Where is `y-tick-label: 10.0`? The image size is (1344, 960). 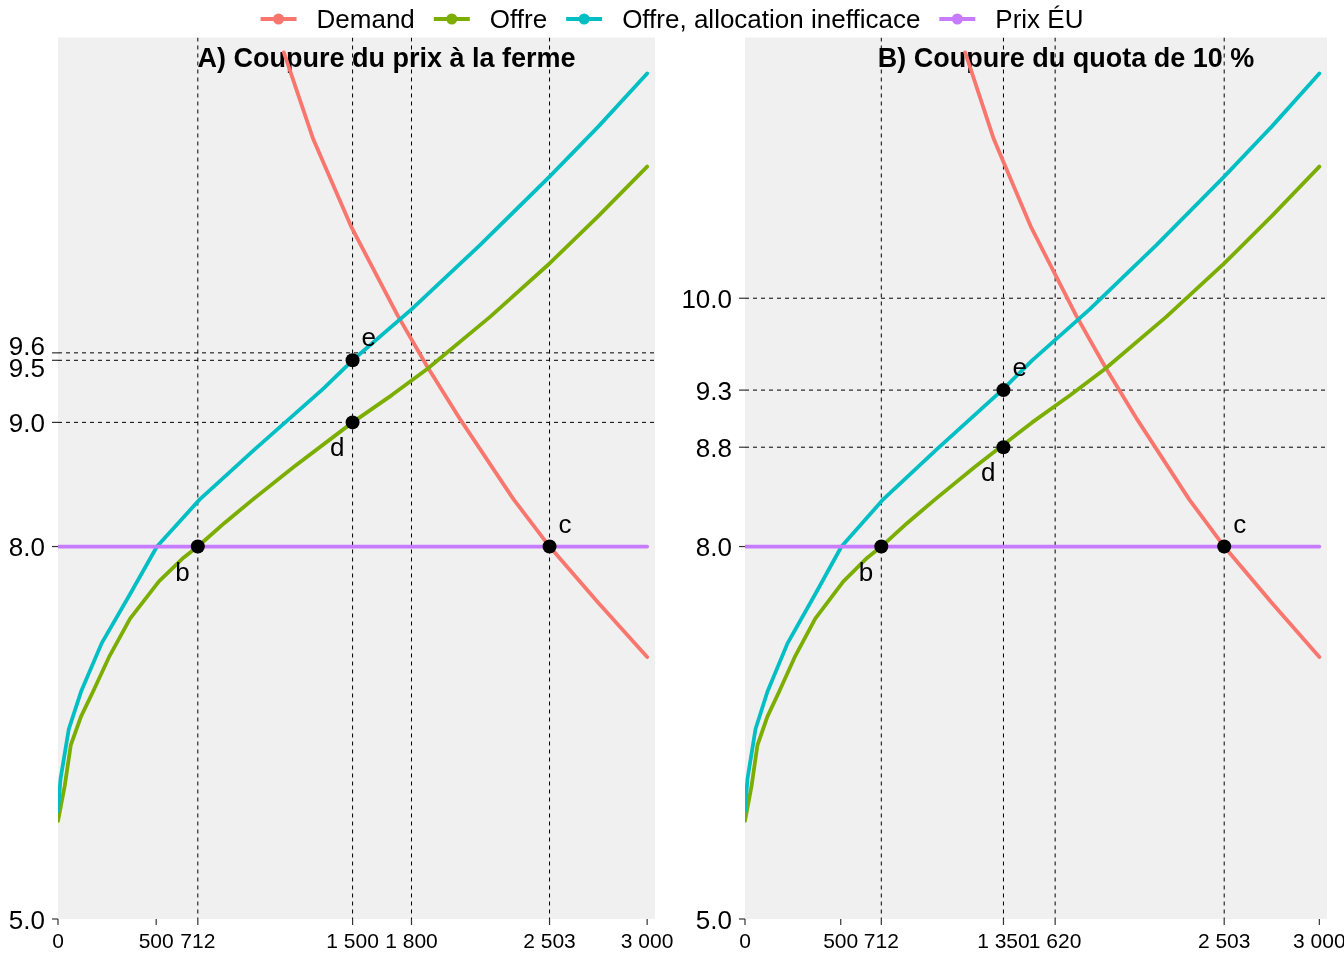 y-tick-label: 10.0 is located at coordinates (706, 298).